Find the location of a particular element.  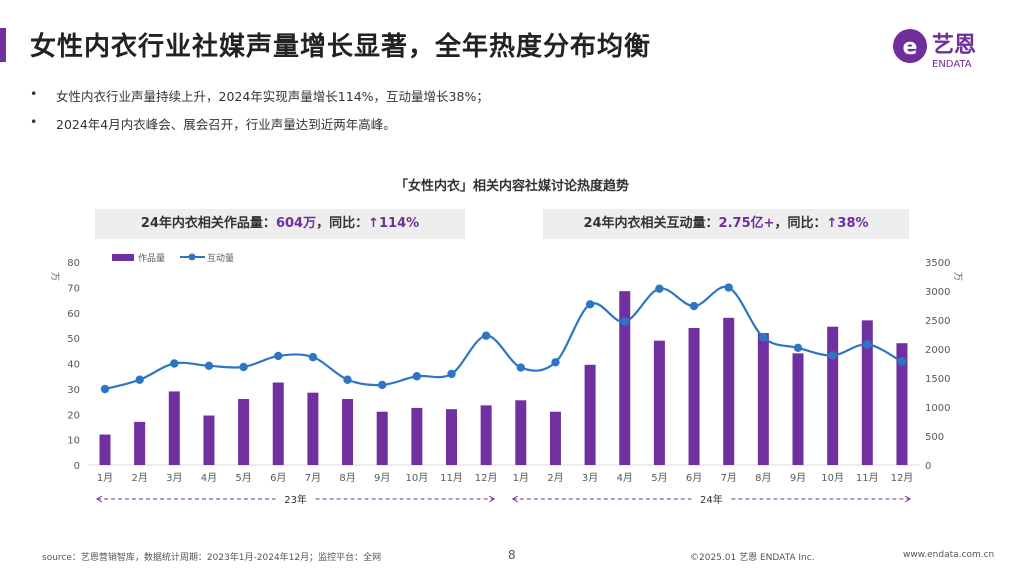

legend-label: 互动量 is located at coordinates (220, 258).